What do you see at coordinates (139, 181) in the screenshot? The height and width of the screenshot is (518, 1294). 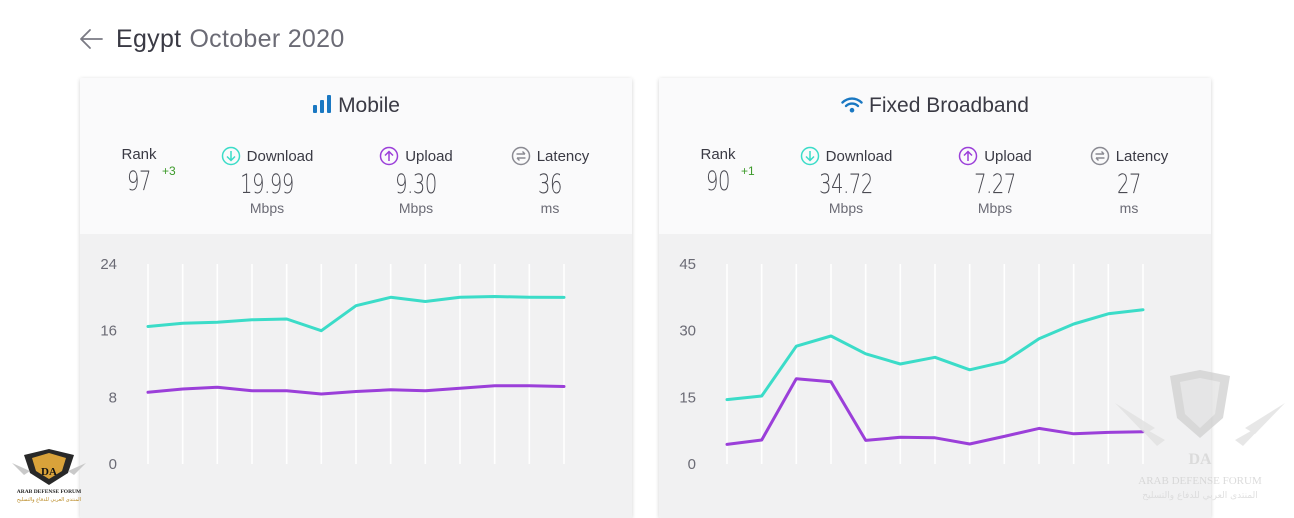 I see `rank-value: 97` at bounding box center [139, 181].